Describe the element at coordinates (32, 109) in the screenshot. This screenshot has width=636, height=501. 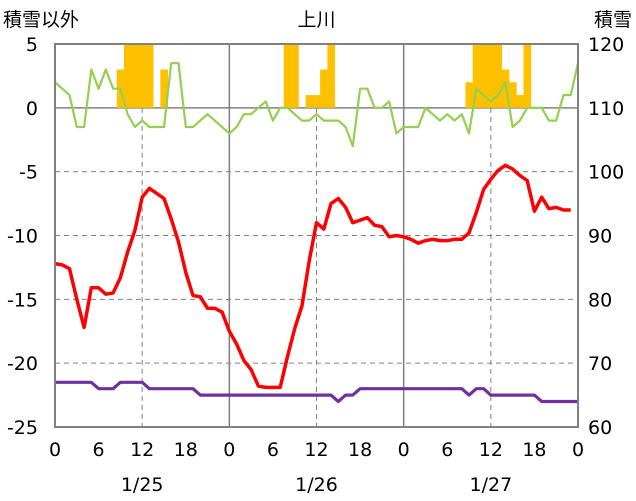
I see `left-tick-label: 0` at that location.